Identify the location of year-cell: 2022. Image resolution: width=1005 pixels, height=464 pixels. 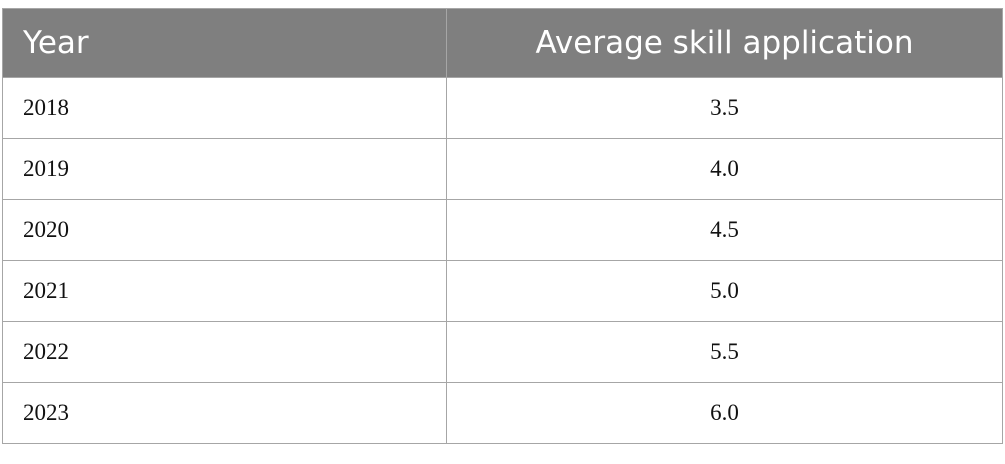
(224, 352).